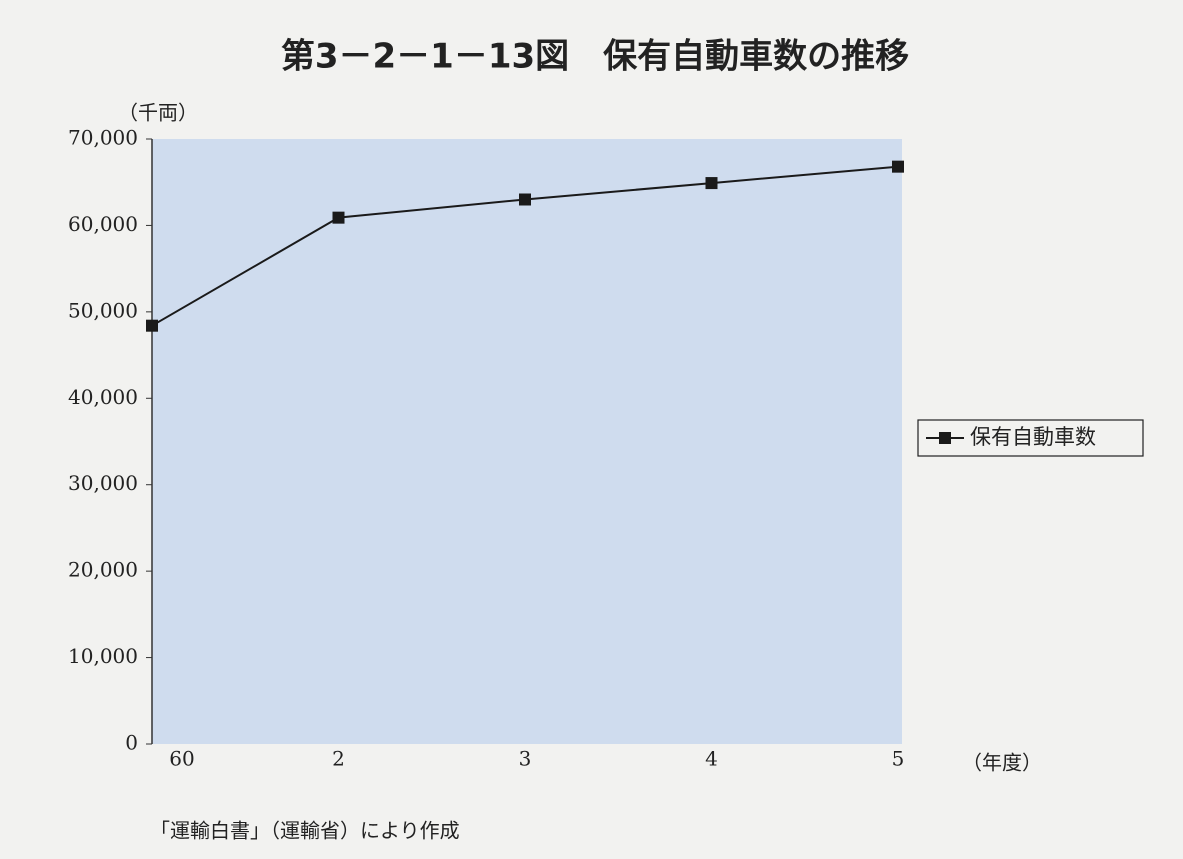 The image size is (1183, 859). I want to click on y-tick-label: 10,000, so click(103, 656).